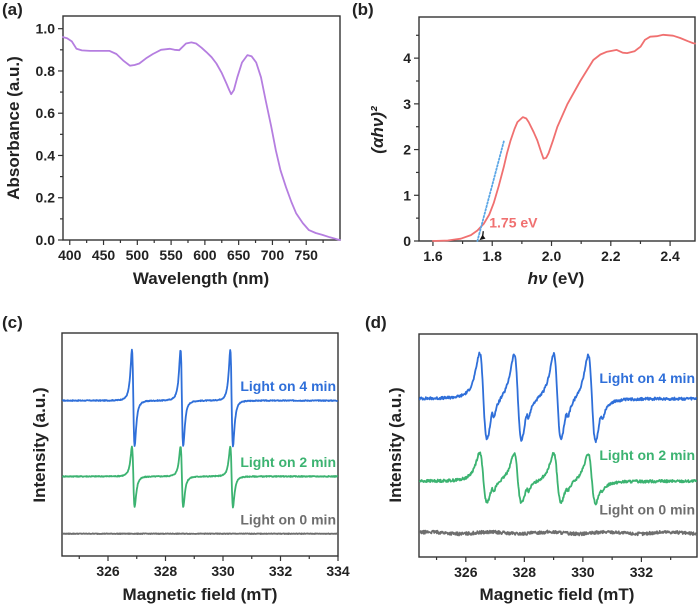  Describe the element at coordinates (239, 255) in the screenshot. I see `x-tick-label: 650` at that location.